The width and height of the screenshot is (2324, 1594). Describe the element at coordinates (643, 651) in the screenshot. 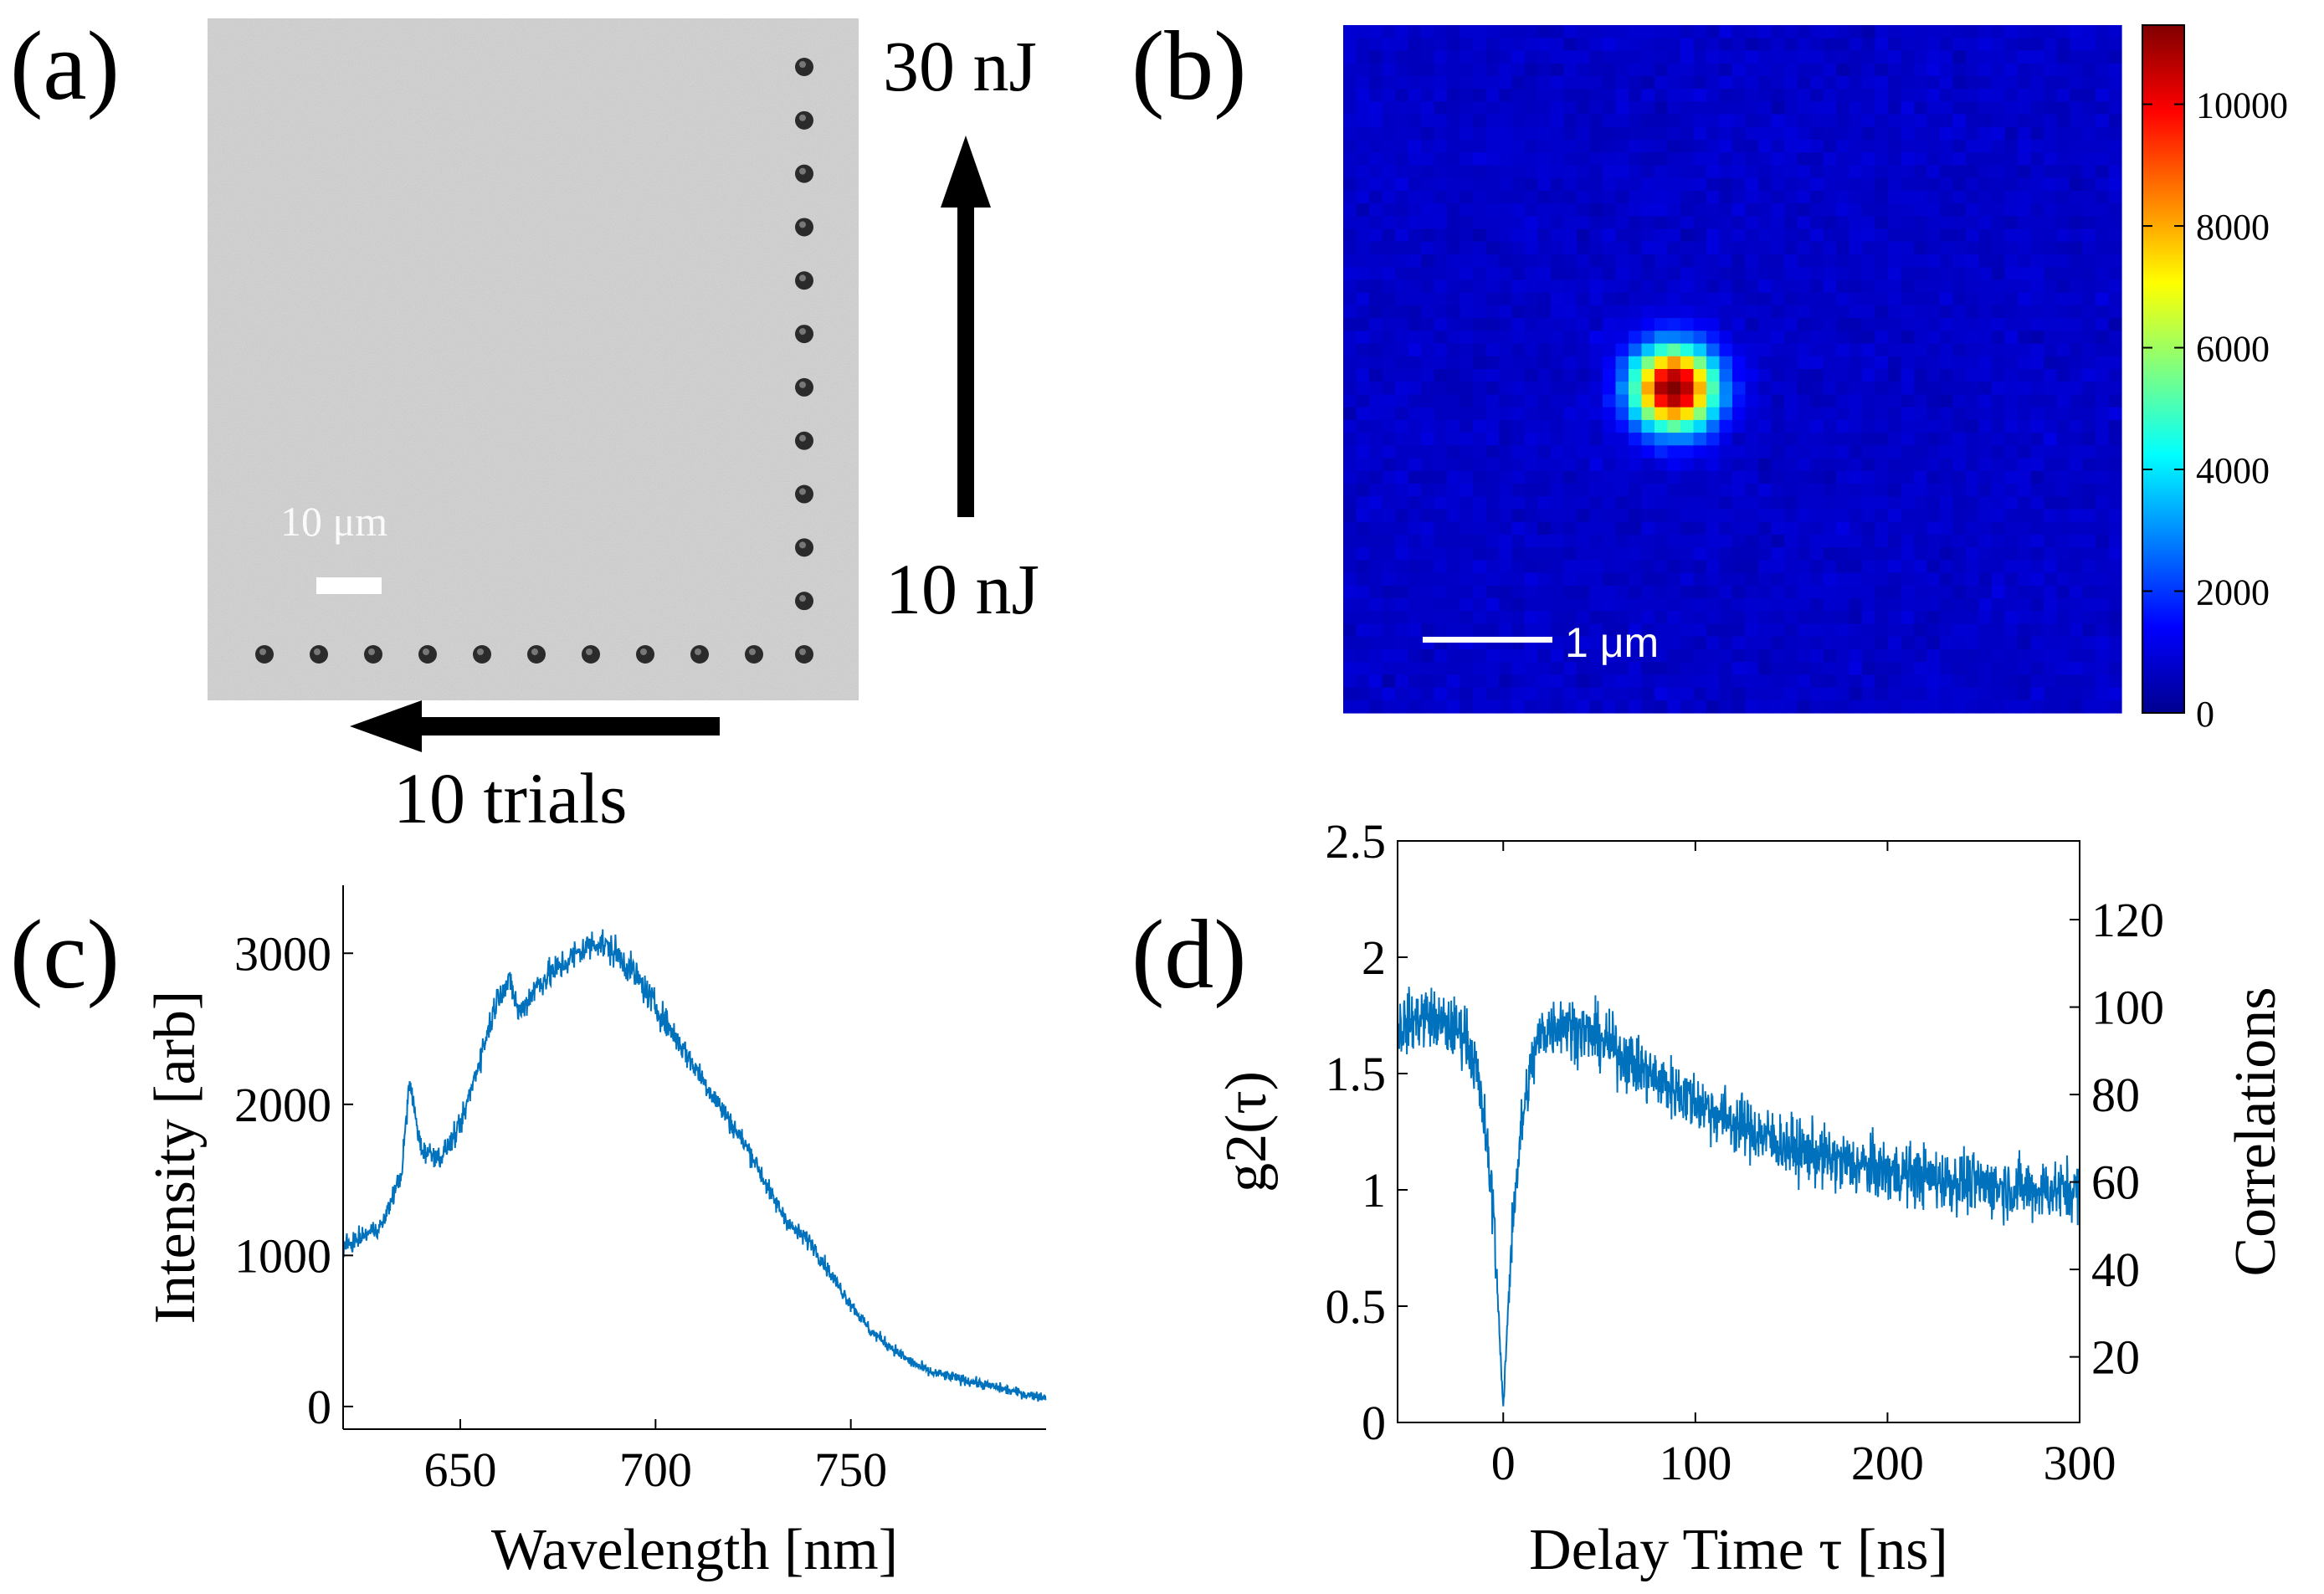

I see `sem-dot-highlight` at that location.